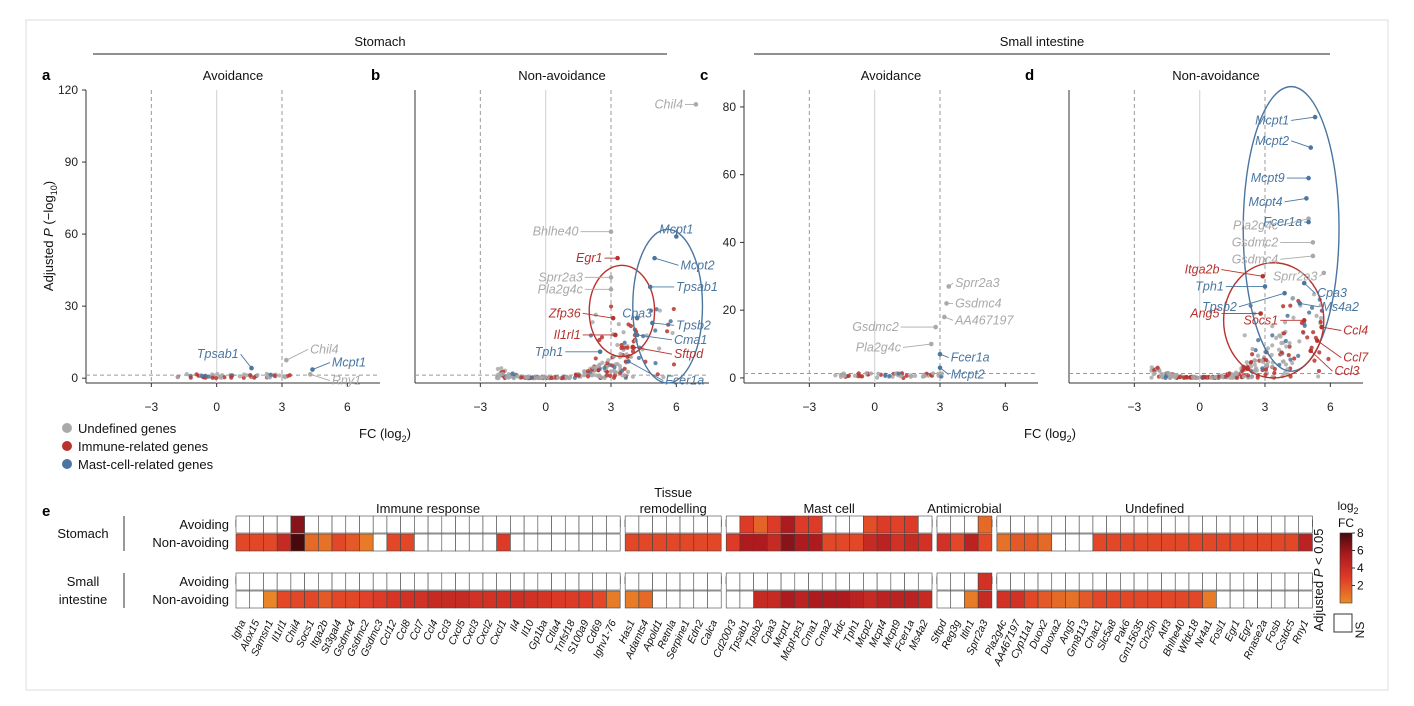 Image resolution: width=1414 pixels, height=706 pixels. Describe the element at coordinates (730, 242) in the screenshot. I see `y-tick-label: 40` at that location.